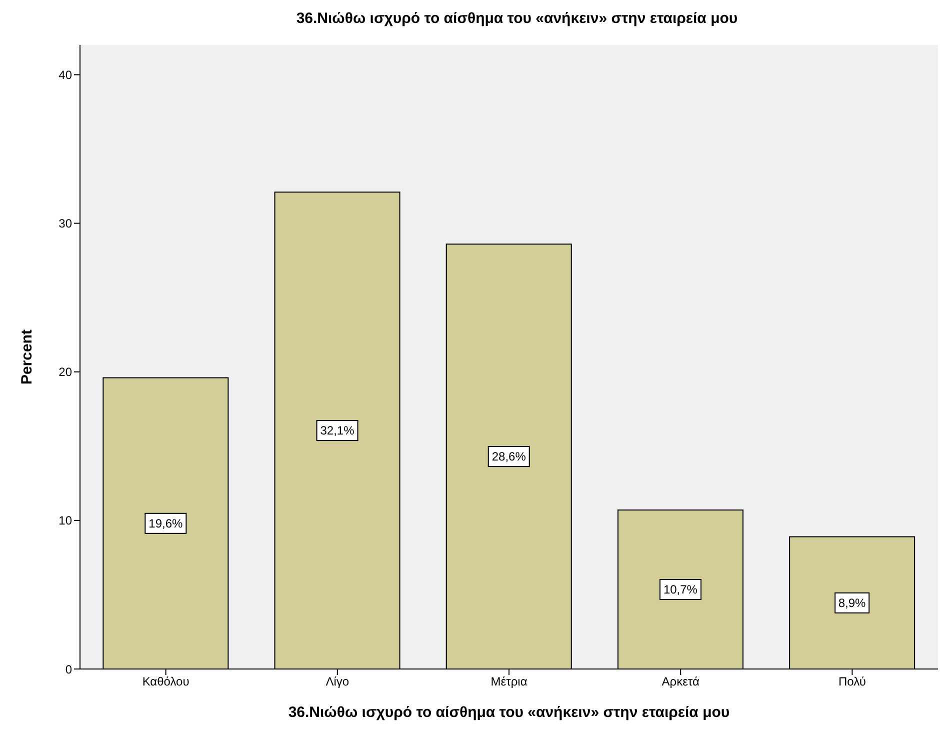 The image size is (943, 749). What do you see at coordinates (27, 357) in the screenshot?
I see `y-axis-title: Percent` at bounding box center [27, 357].